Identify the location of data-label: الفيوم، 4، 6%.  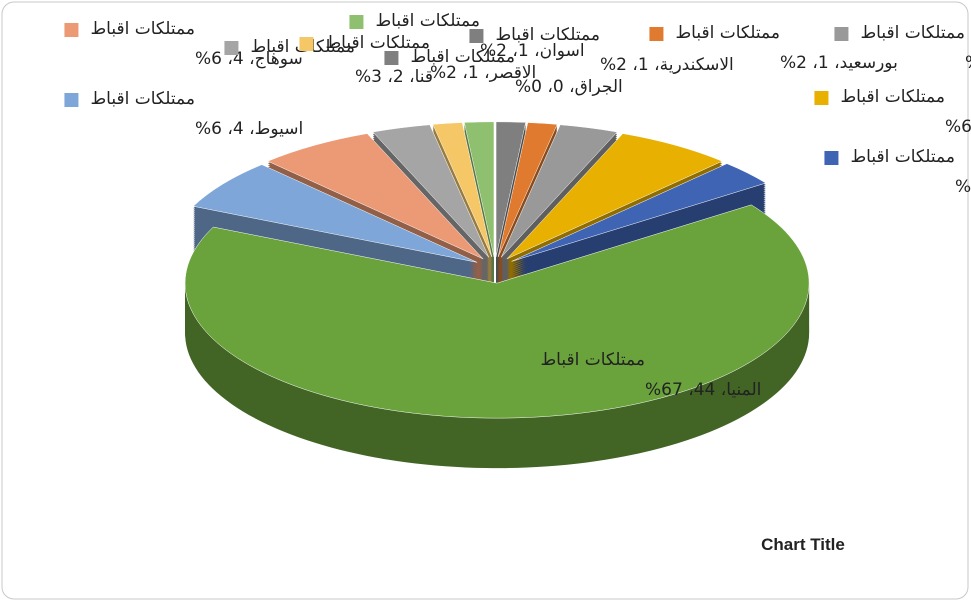
(958, 127).